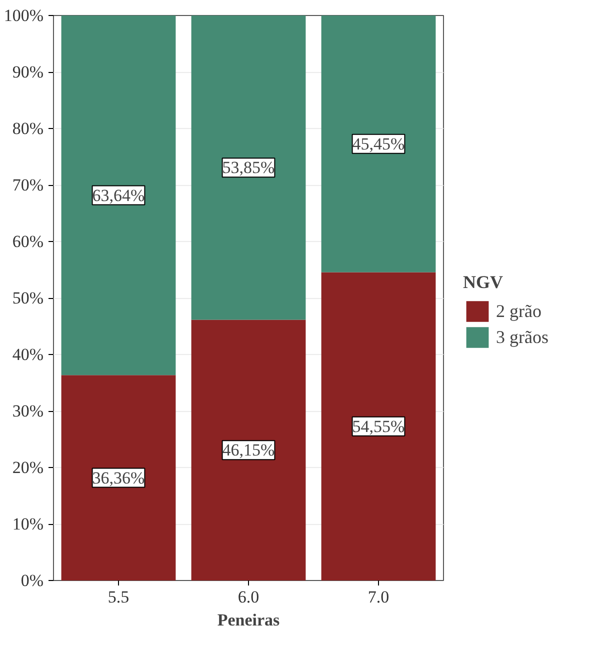  I want to click on data-label: 36,36%, so click(118, 478).